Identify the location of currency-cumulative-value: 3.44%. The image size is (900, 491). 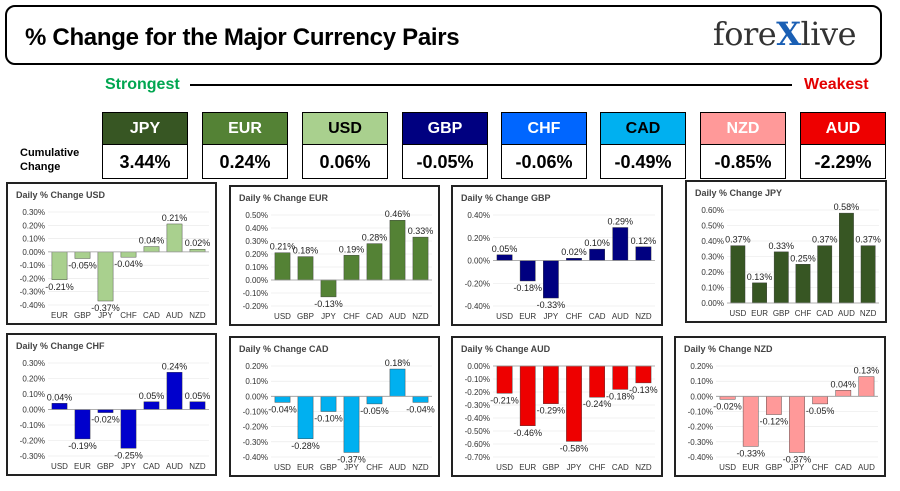
(145, 162).